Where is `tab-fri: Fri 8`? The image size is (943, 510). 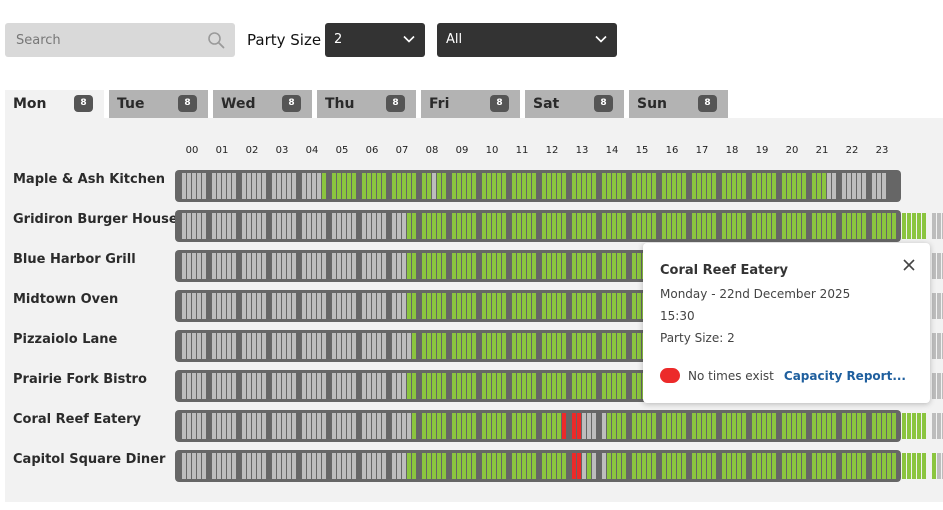 tab-fri: Fri 8 is located at coordinates (470, 104).